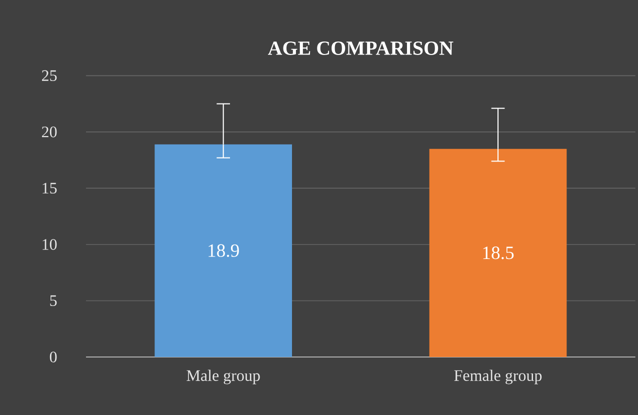  Describe the element at coordinates (49, 188) in the screenshot. I see `y-tick-label: 15` at that location.